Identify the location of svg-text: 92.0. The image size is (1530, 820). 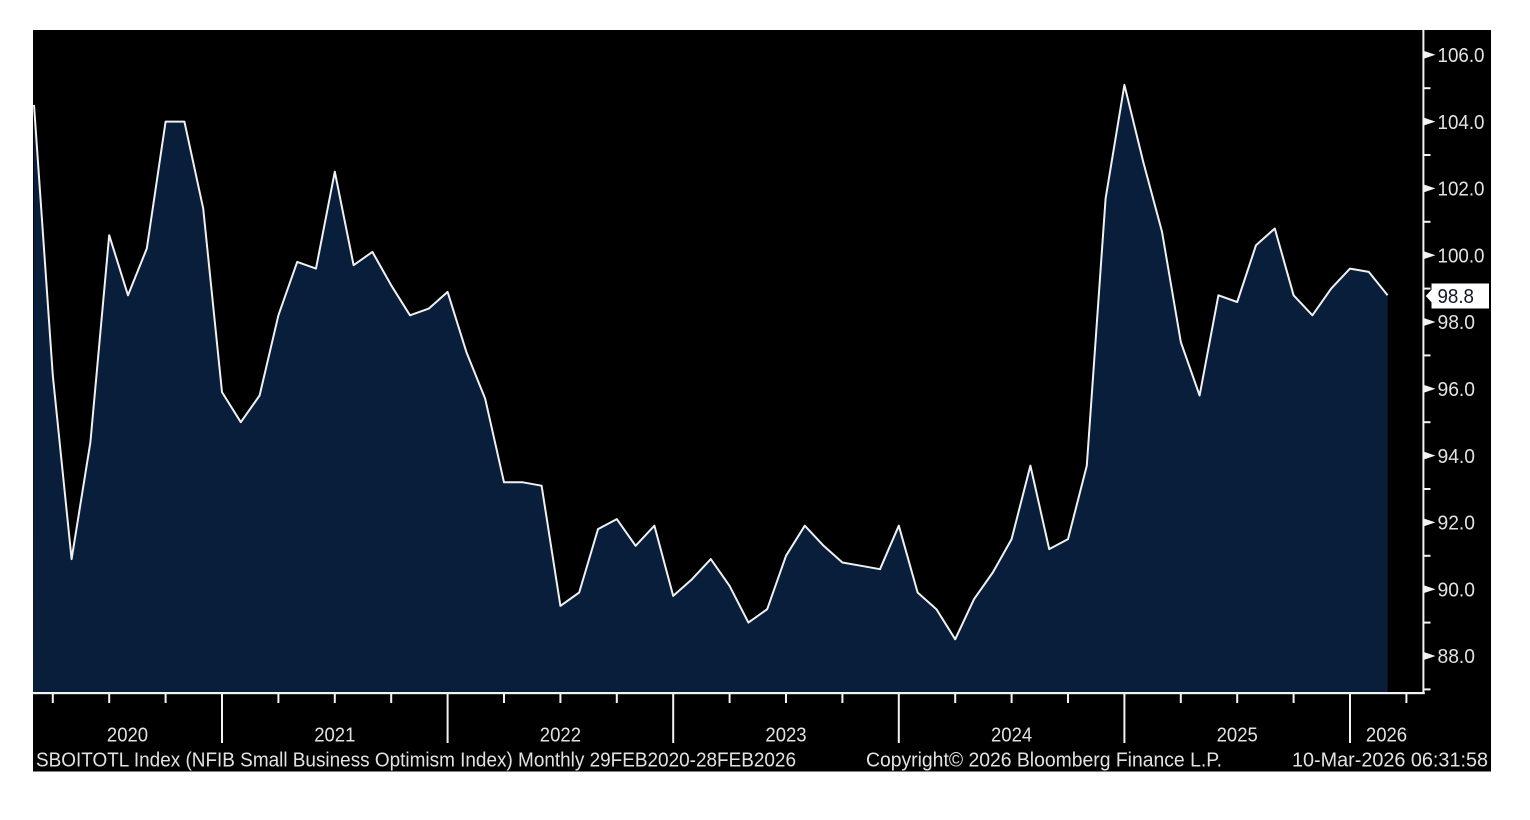
(1457, 524).